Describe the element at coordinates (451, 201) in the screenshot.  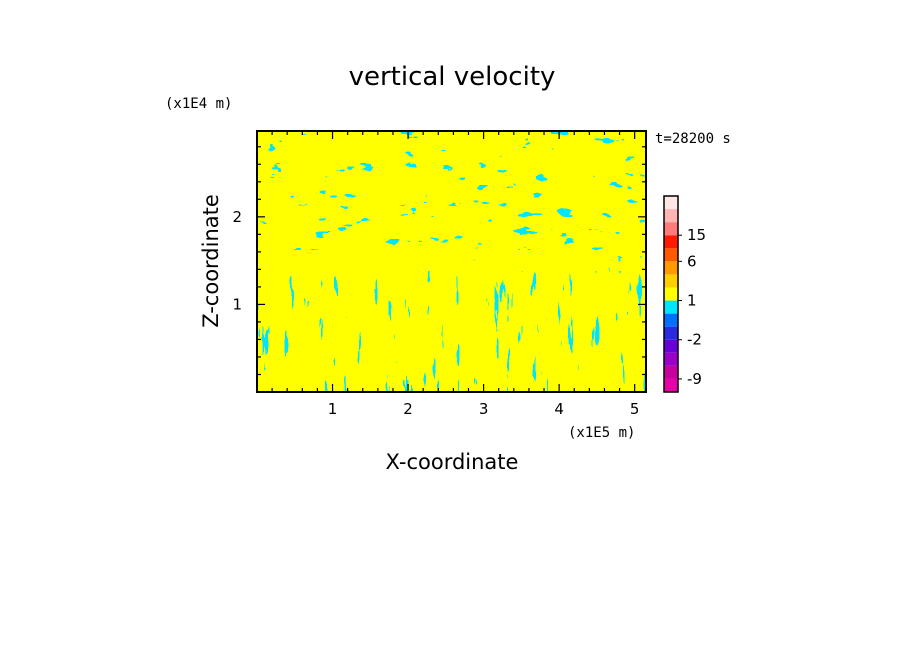
I see `field-blob-pattern` at that location.